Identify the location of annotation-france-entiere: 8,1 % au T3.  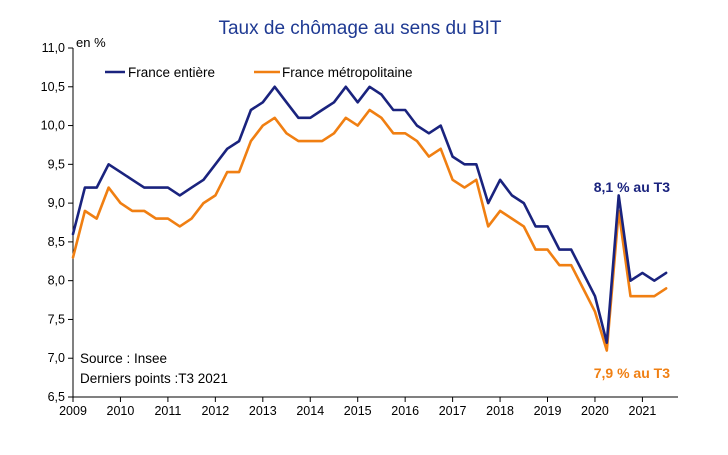
(632, 187).